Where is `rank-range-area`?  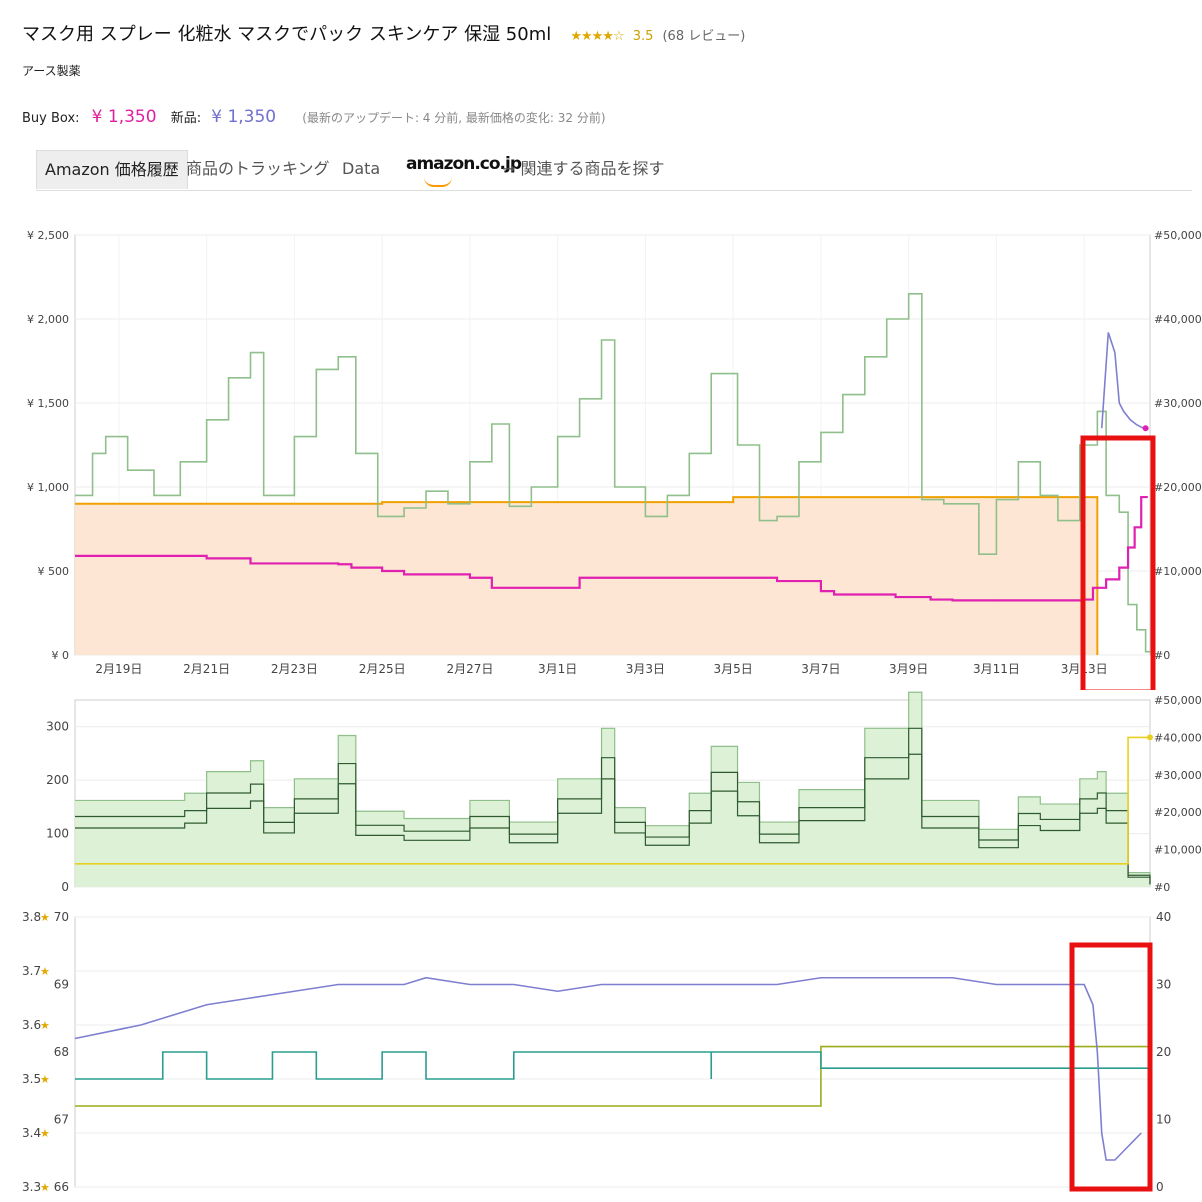 rank-range-area is located at coordinates (612, 789).